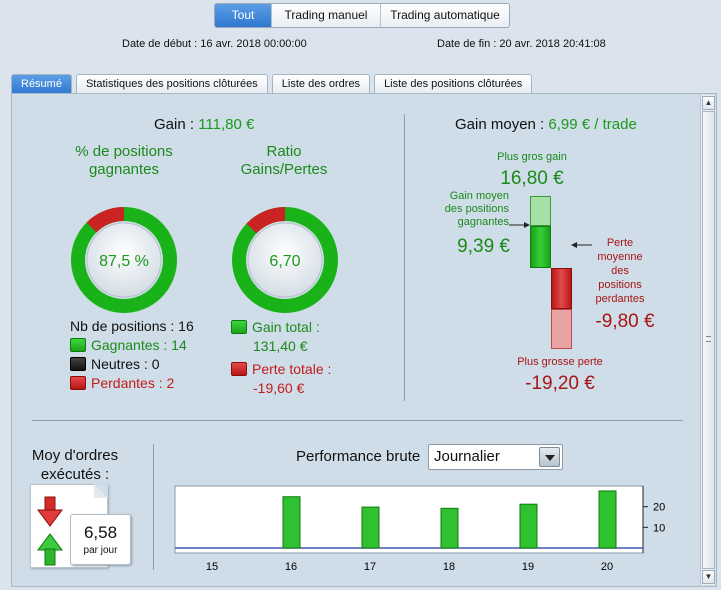  What do you see at coordinates (226, 124) in the screenshot?
I see `gain-value: 111,80 €` at bounding box center [226, 124].